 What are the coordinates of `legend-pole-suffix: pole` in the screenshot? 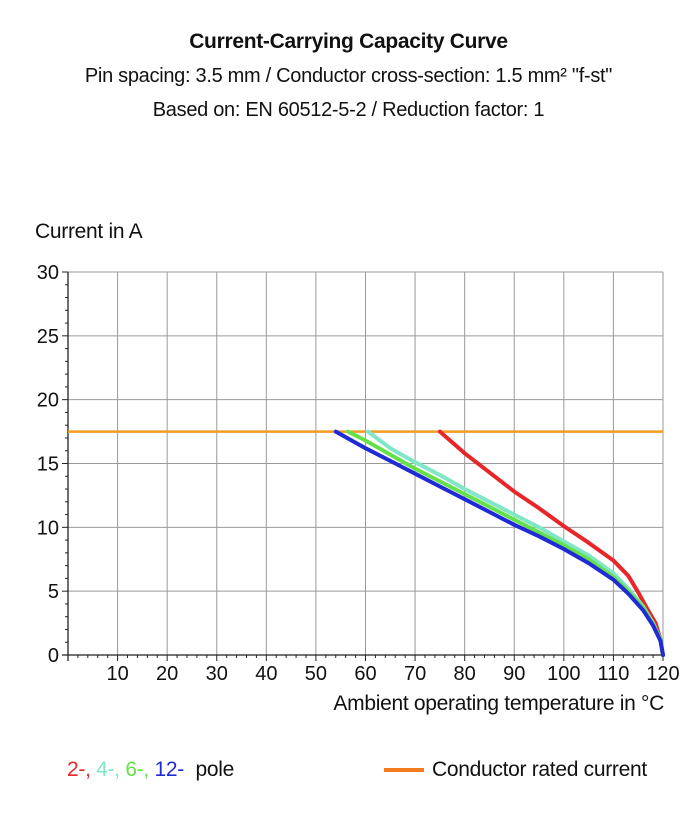 It's located at (214, 769).